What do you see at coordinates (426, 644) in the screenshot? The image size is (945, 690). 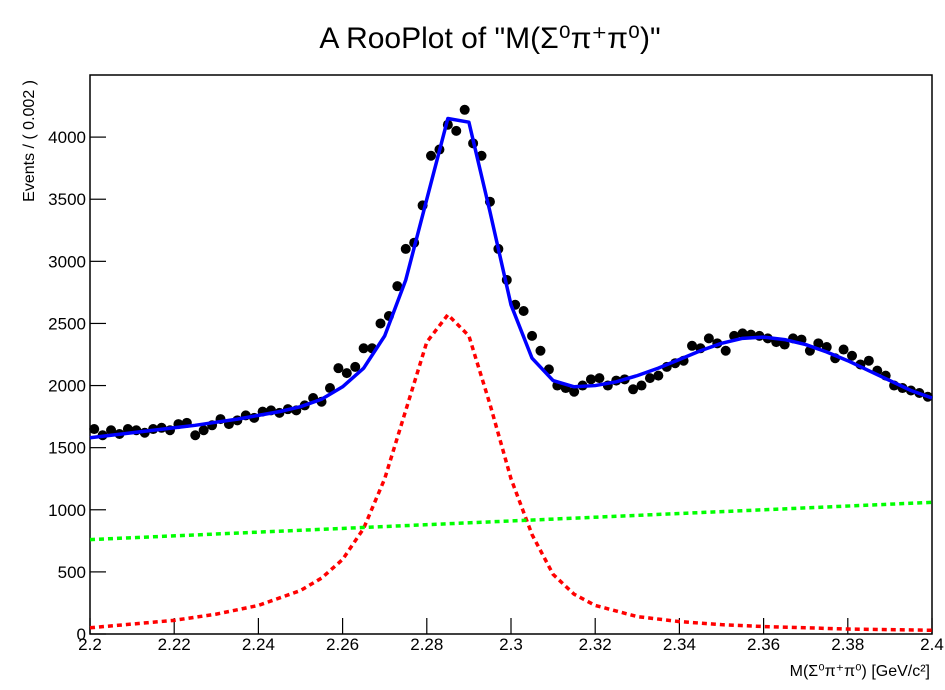 I see `x-tick-label: 2.28` at bounding box center [426, 644].